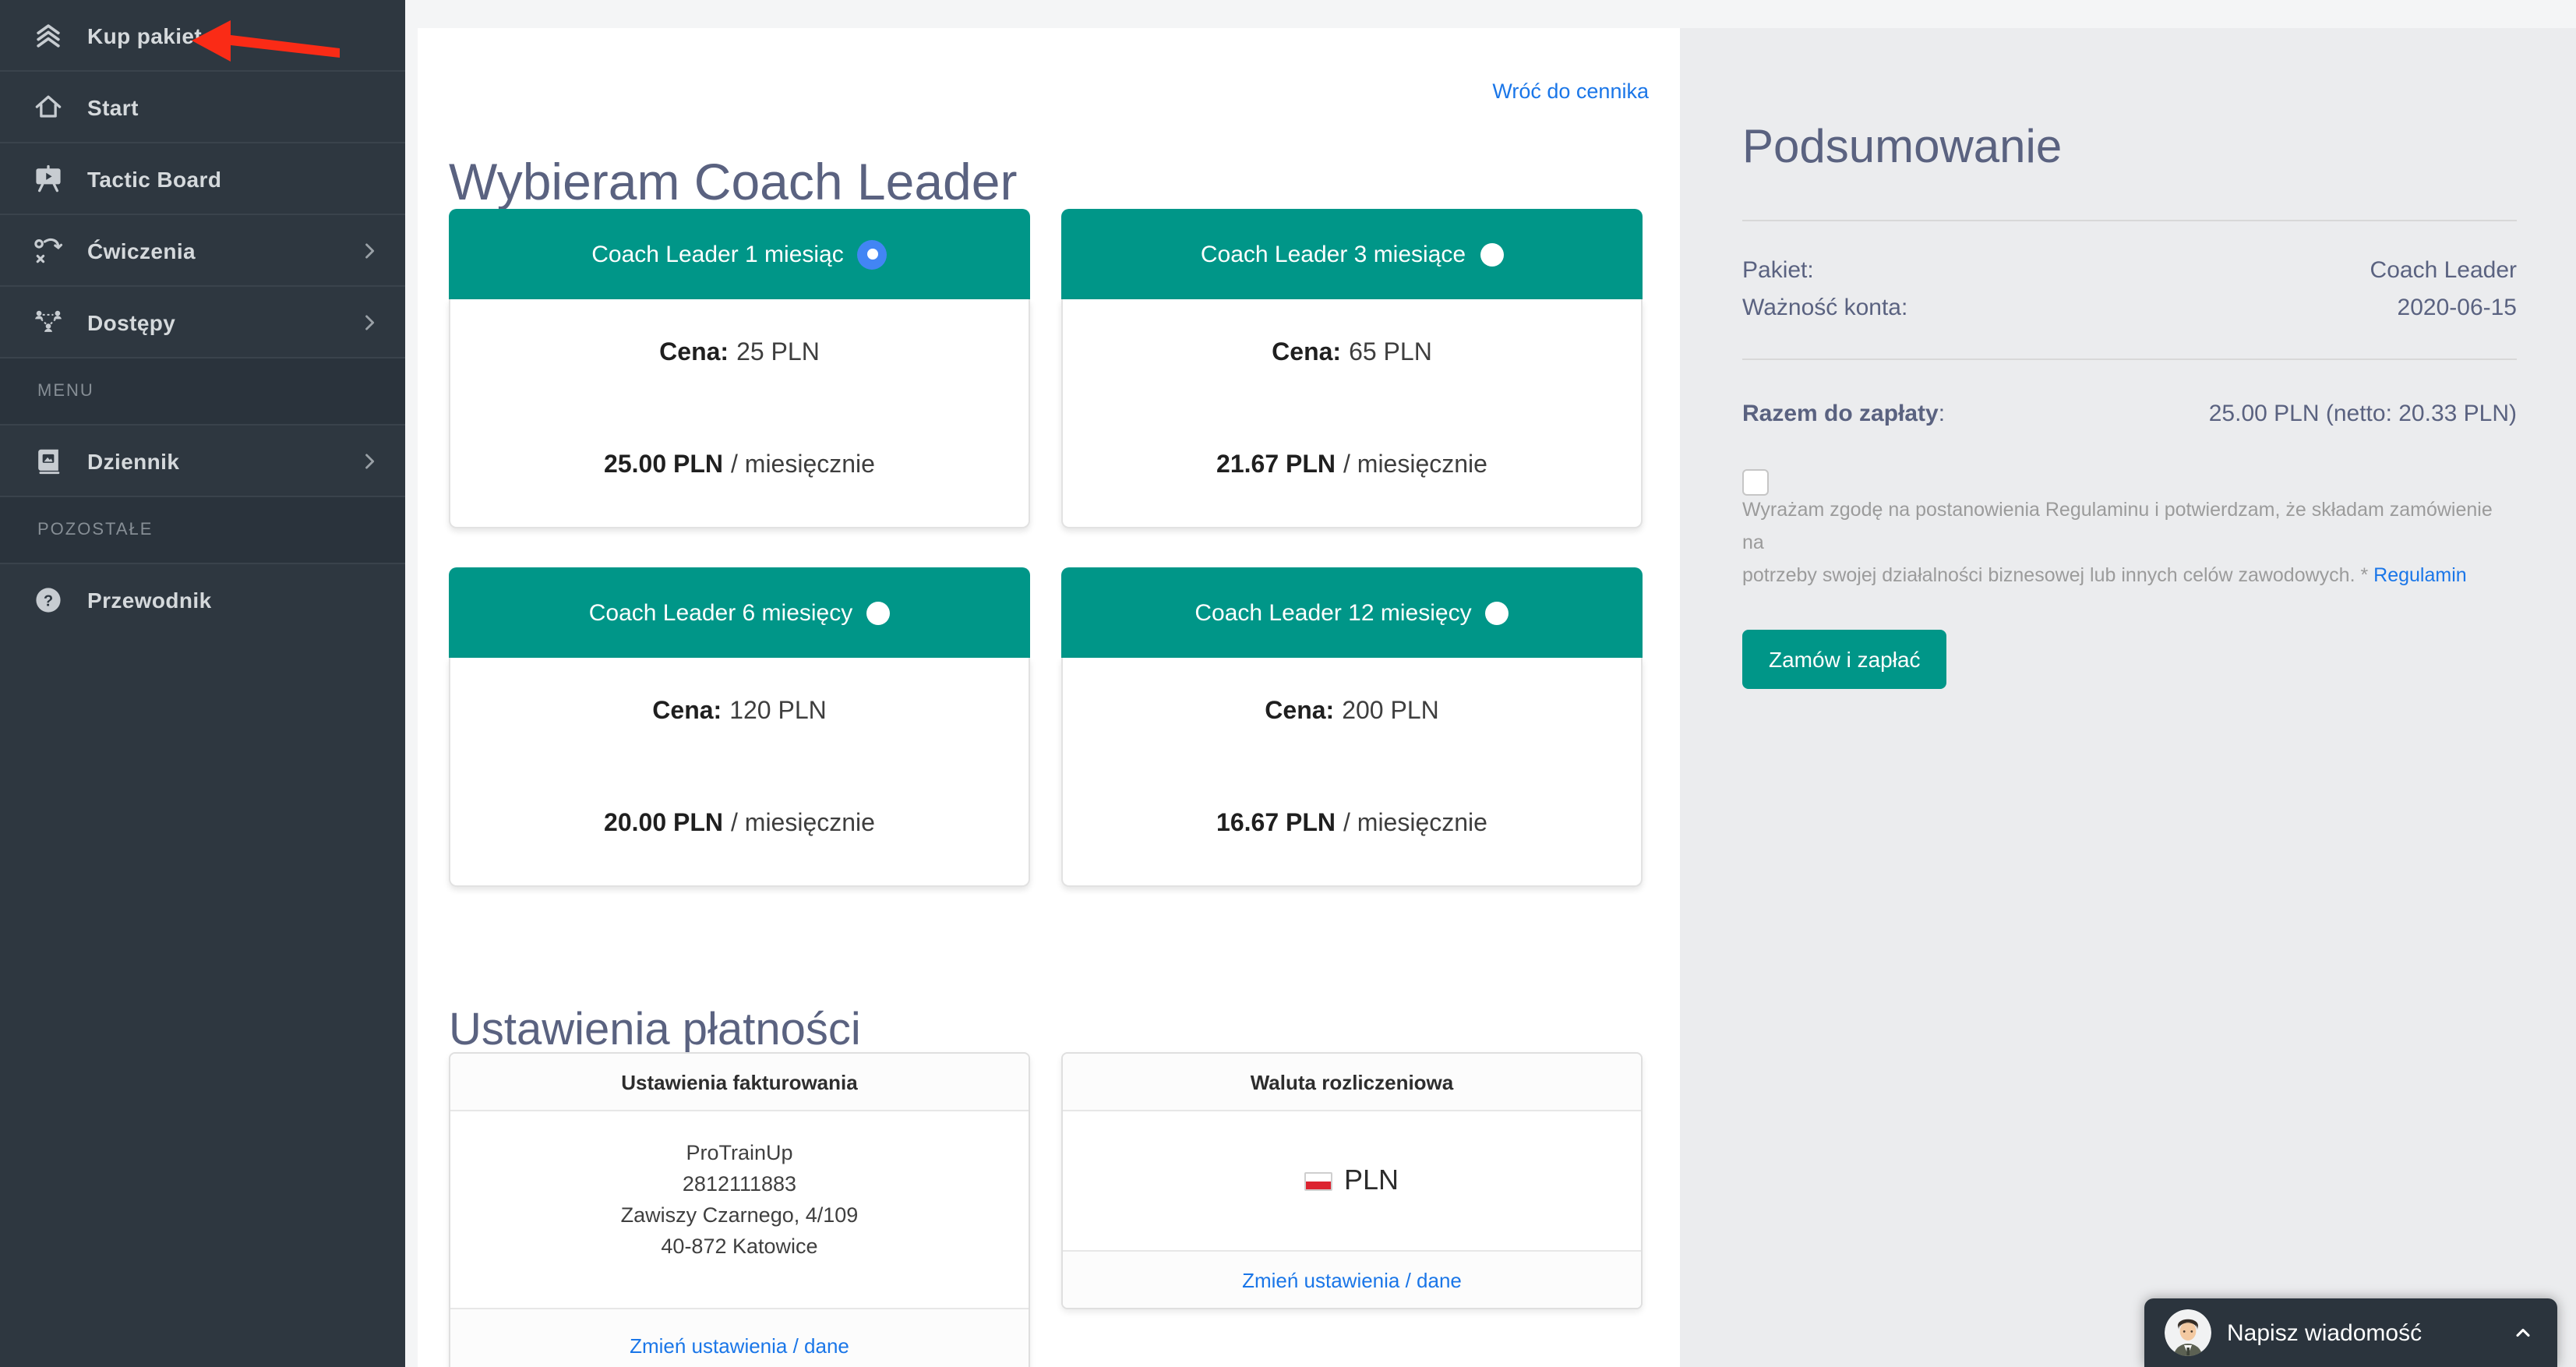 The width and height of the screenshot is (2576, 1367). What do you see at coordinates (131, 321) in the screenshot?
I see `sidebar-item-label: Dostępy` at bounding box center [131, 321].